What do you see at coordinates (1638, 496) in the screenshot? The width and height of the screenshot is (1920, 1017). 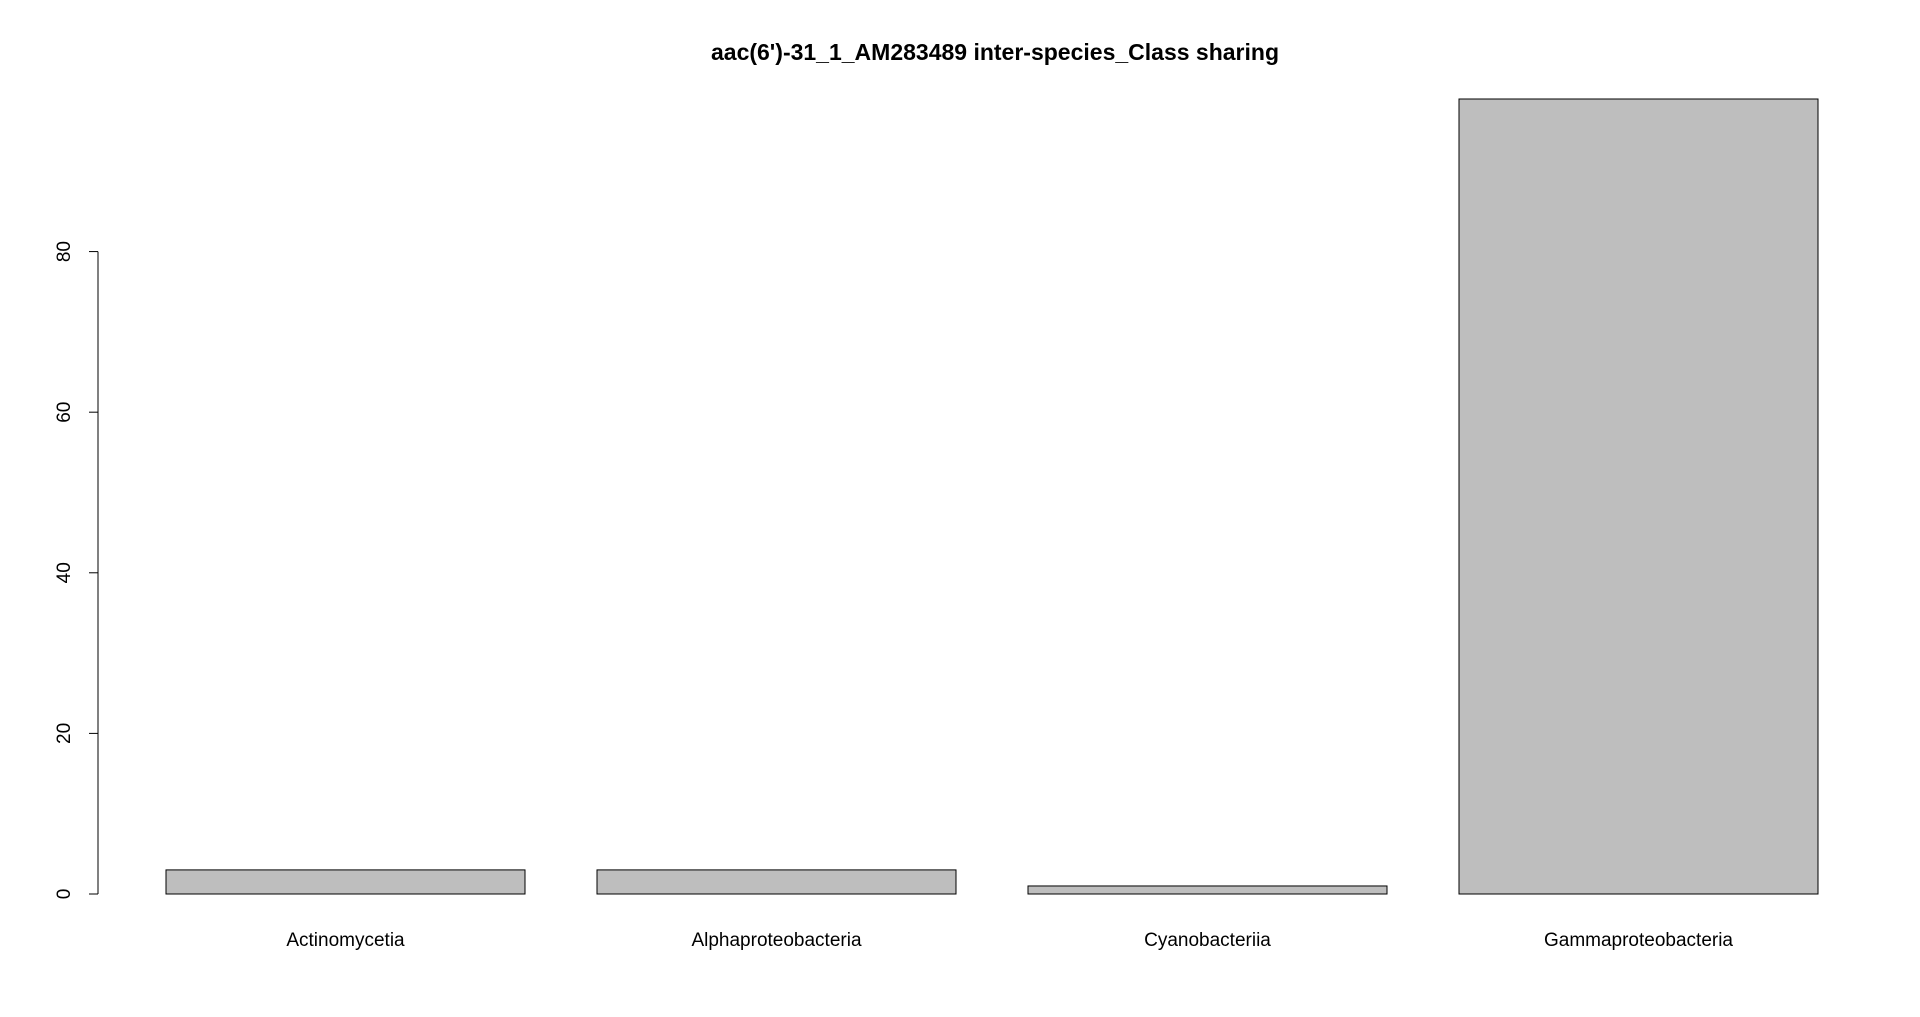 I see `bar-gammaproteobacteria` at bounding box center [1638, 496].